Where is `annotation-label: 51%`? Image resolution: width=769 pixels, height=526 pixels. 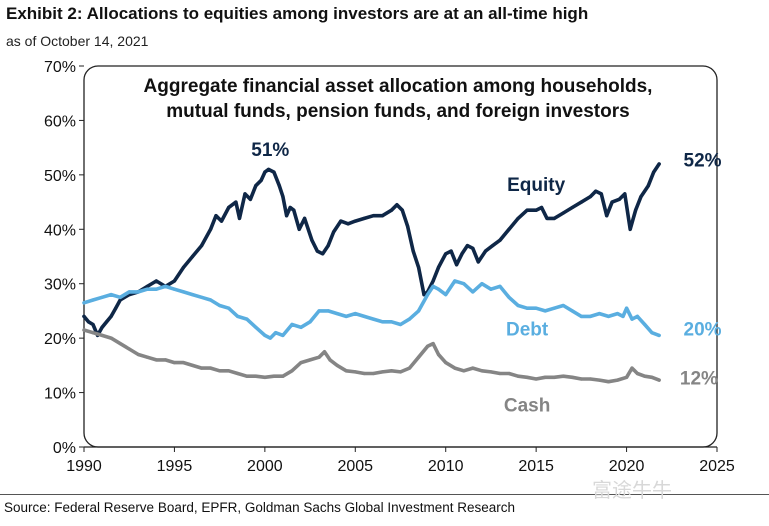
annotation-label: 51% is located at coordinates (270, 150).